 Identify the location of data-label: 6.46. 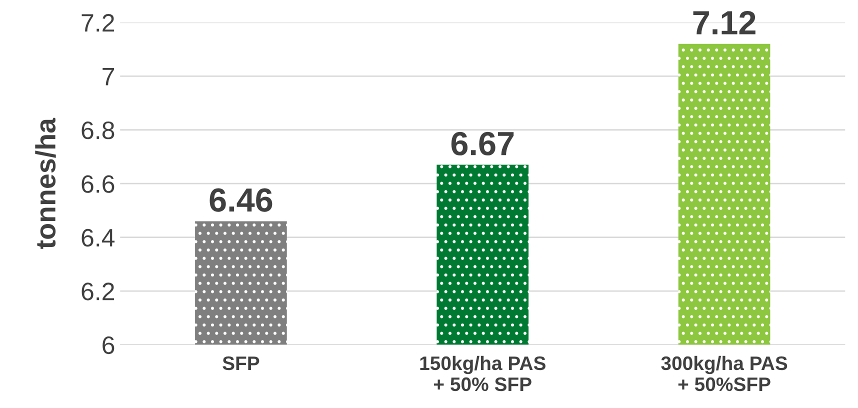
(241, 200).